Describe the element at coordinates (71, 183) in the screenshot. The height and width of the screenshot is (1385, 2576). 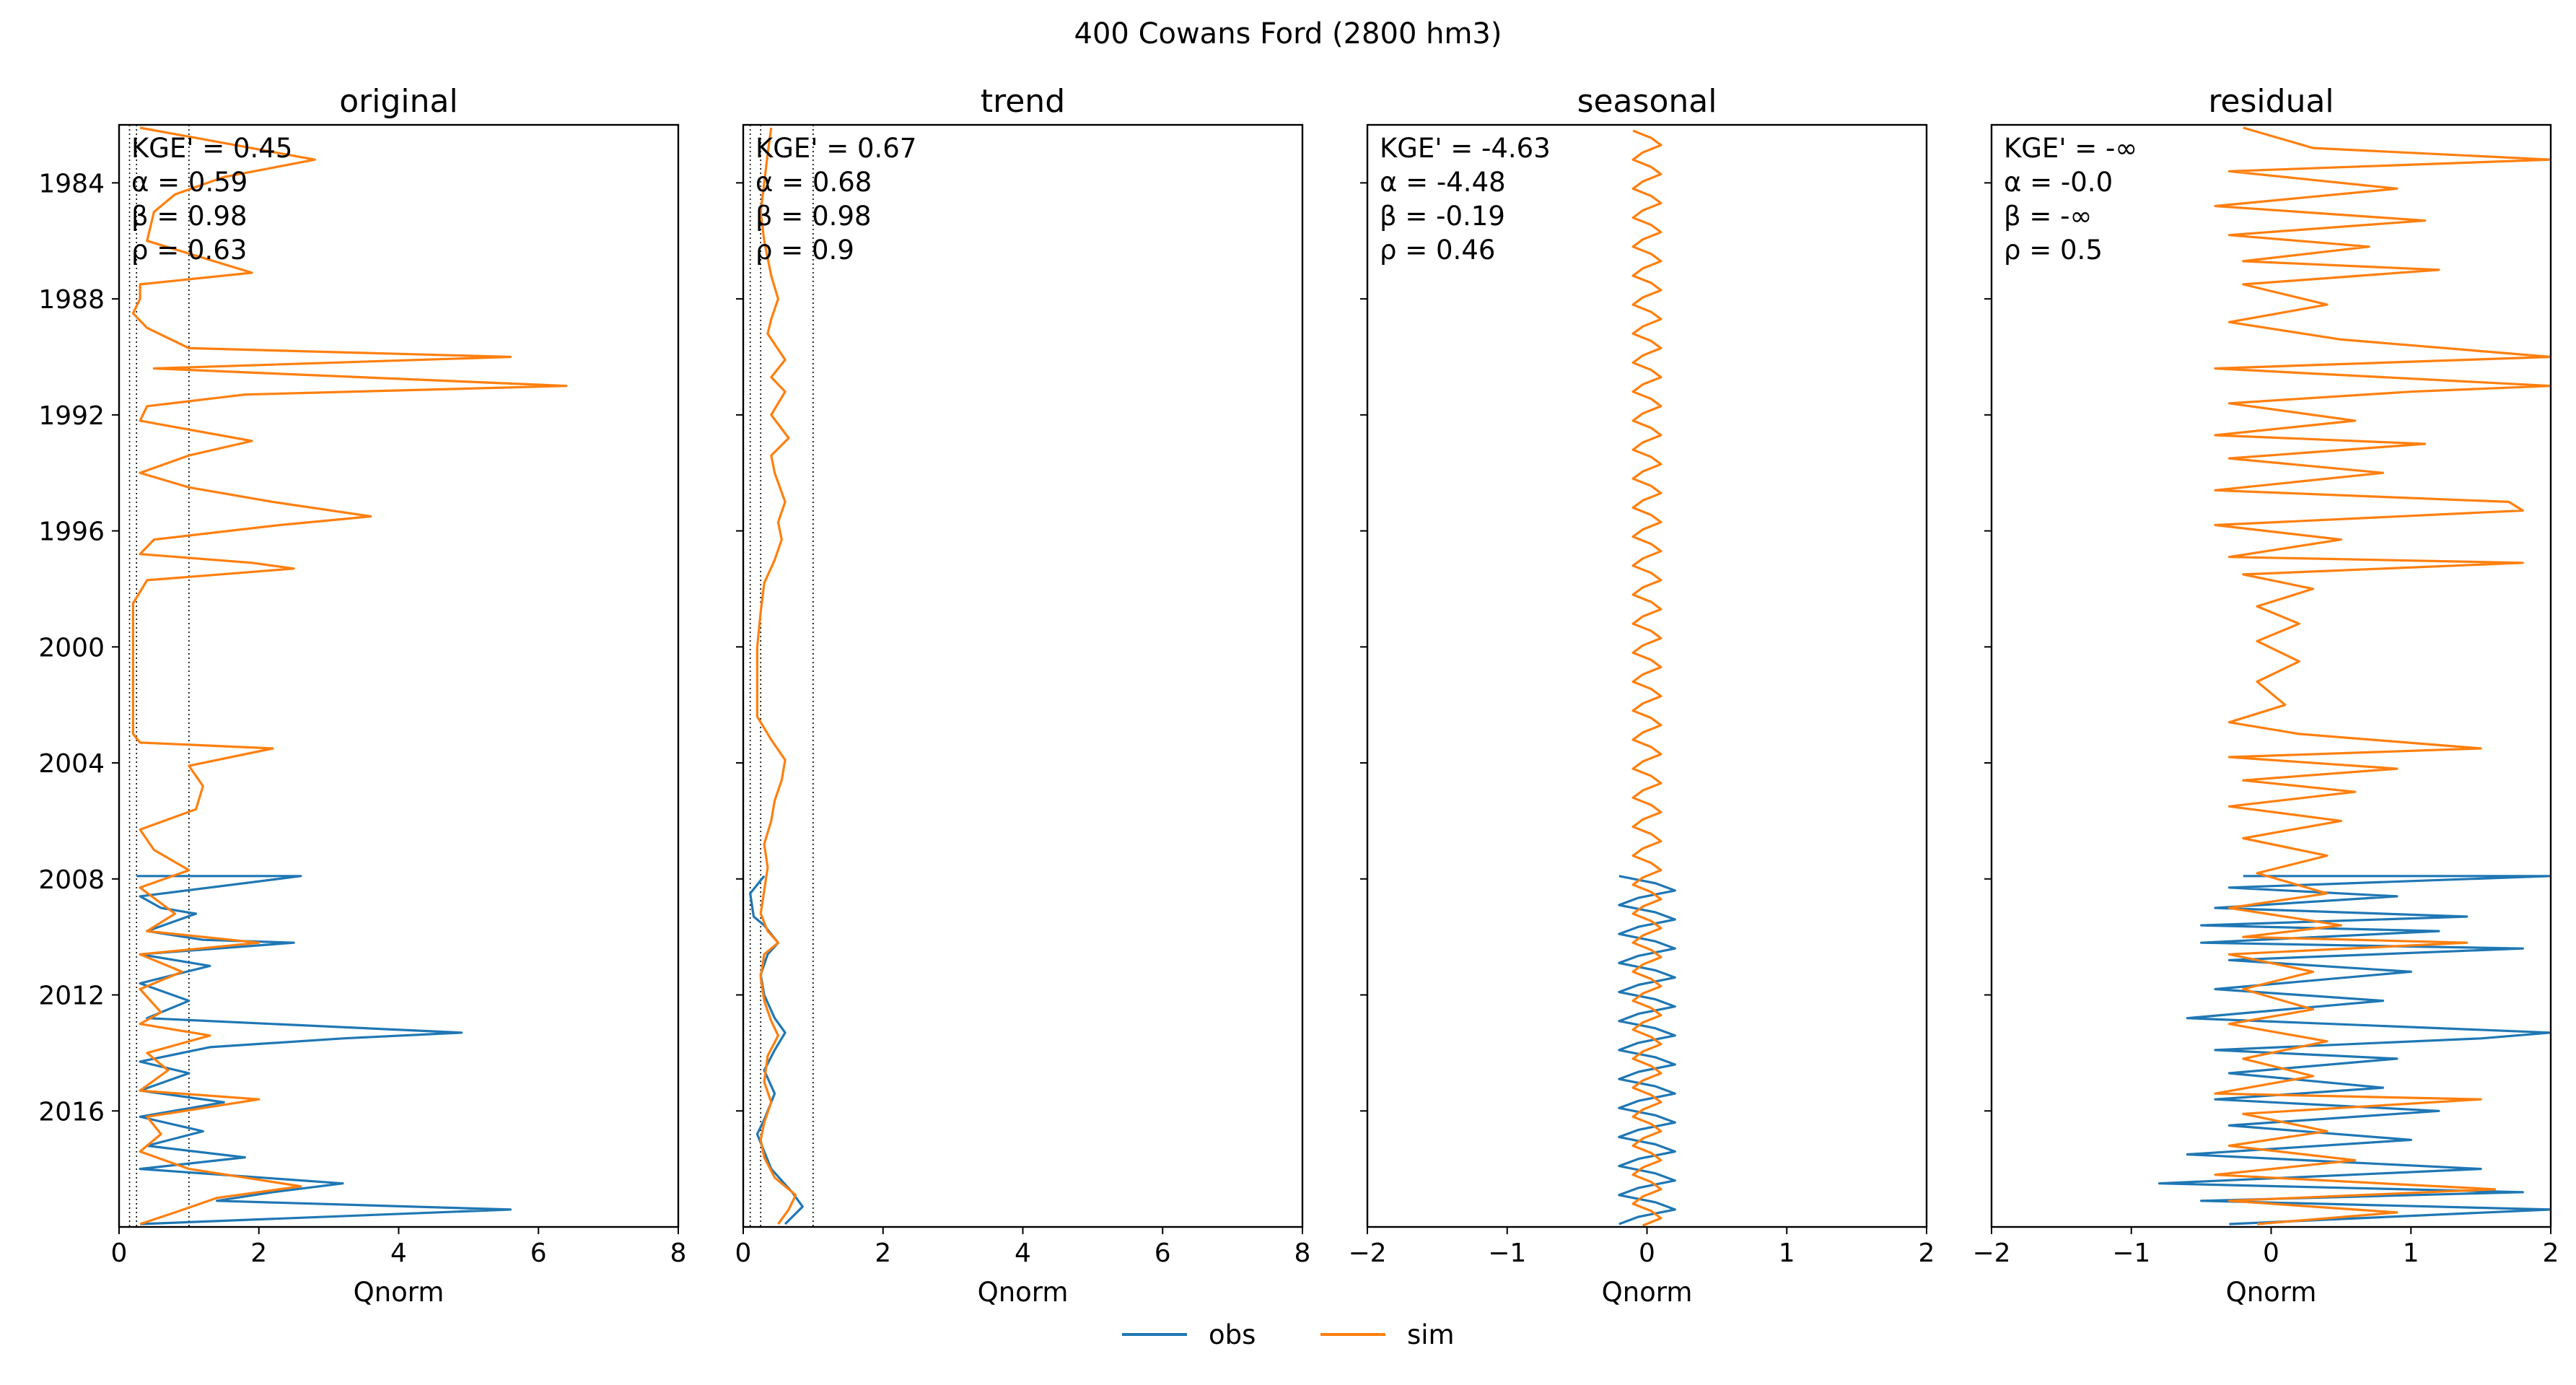
I see `y-tick-label: 1984` at that location.